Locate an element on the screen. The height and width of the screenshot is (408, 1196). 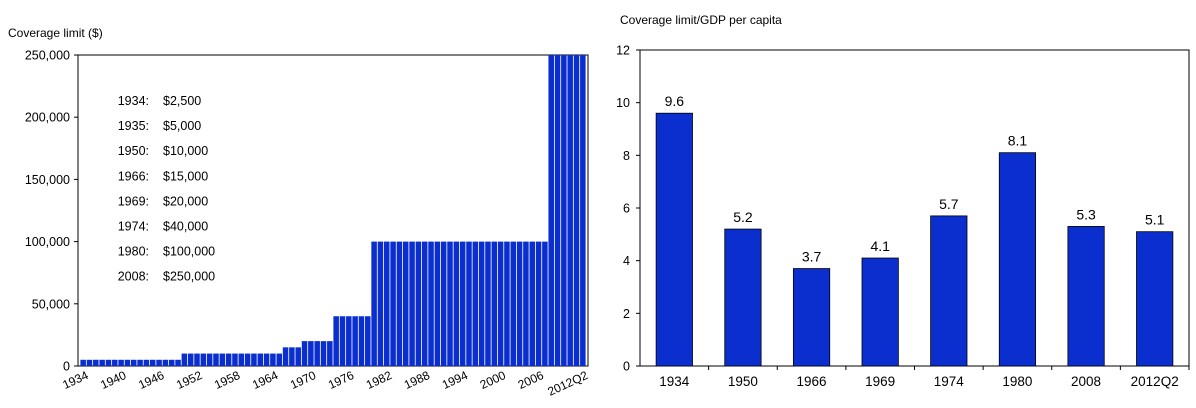
right-x-tick-label: 2012Q2 is located at coordinates (1155, 381).